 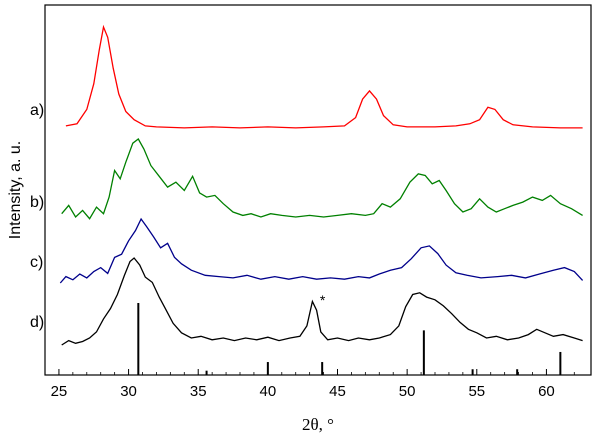 I want to click on series-label-c: c), so click(x=36, y=262).